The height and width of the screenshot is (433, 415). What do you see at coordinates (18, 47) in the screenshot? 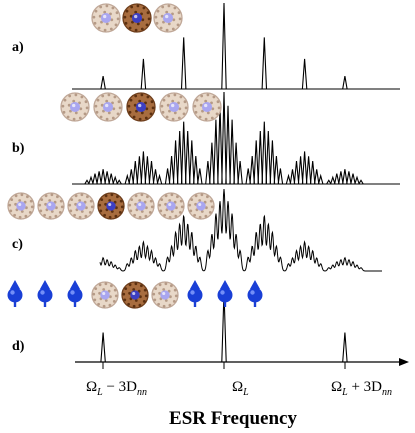
I see `panel-label-a: a)` at bounding box center [18, 47].